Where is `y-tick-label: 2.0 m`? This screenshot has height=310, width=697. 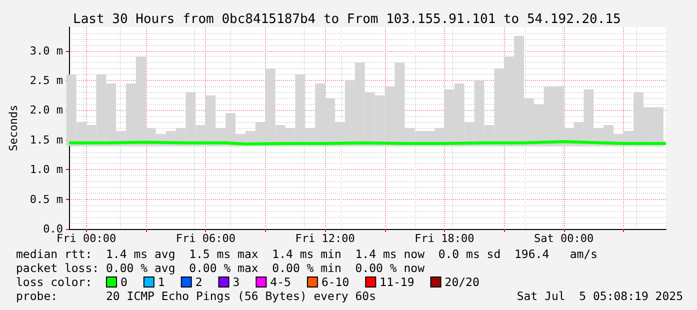
y-tick-label: 2.0 m is located at coordinates (47, 110).